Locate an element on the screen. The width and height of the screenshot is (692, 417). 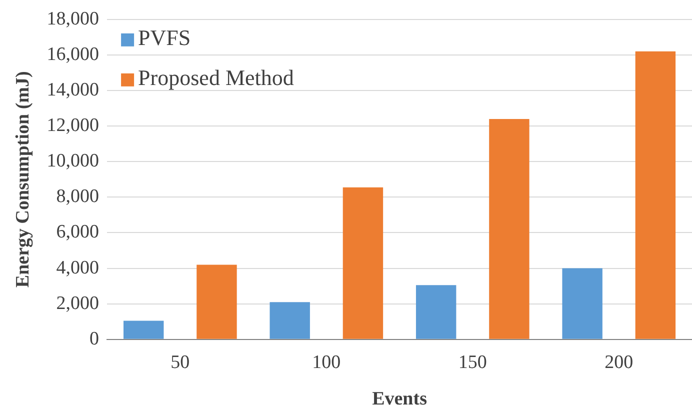
y-tick-label: 0 is located at coordinates (95, 339).